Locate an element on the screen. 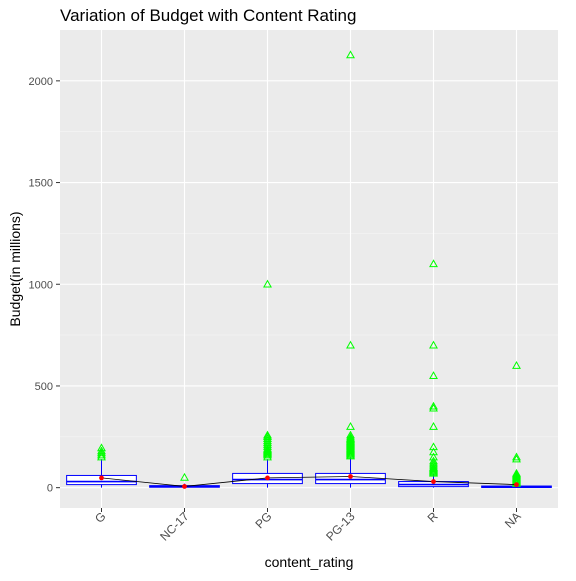  x-tick-label: NA is located at coordinates (513, 520).